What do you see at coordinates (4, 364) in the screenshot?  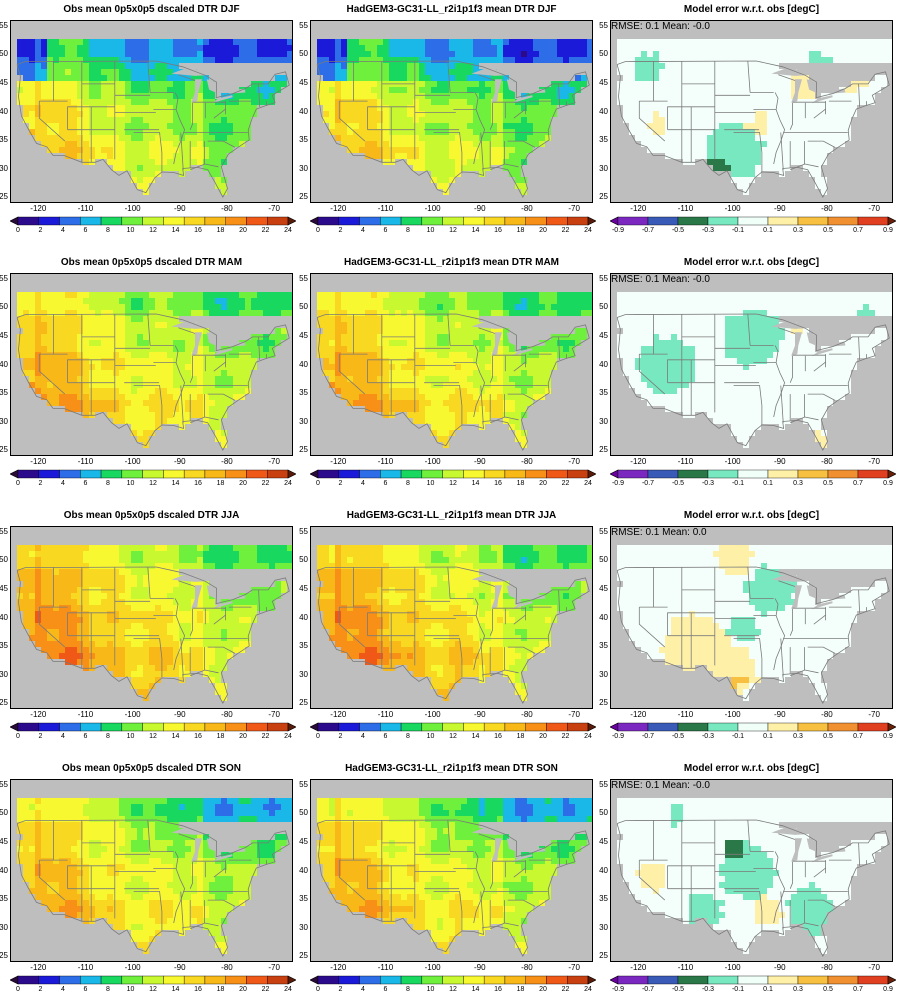 I see `lat-tick-label: 40` at bounding box center [4, 364].